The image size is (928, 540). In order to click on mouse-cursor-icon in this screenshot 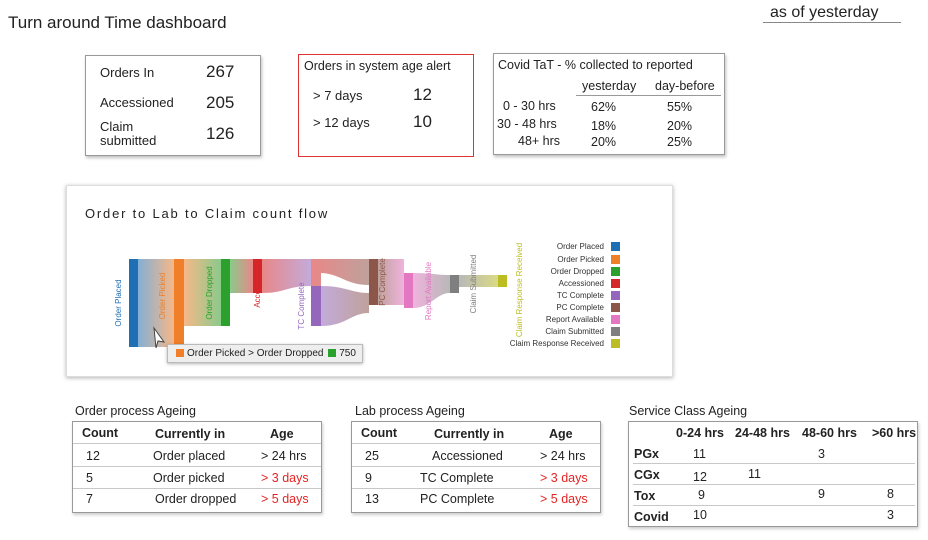, I will do `click(159, 337)`.